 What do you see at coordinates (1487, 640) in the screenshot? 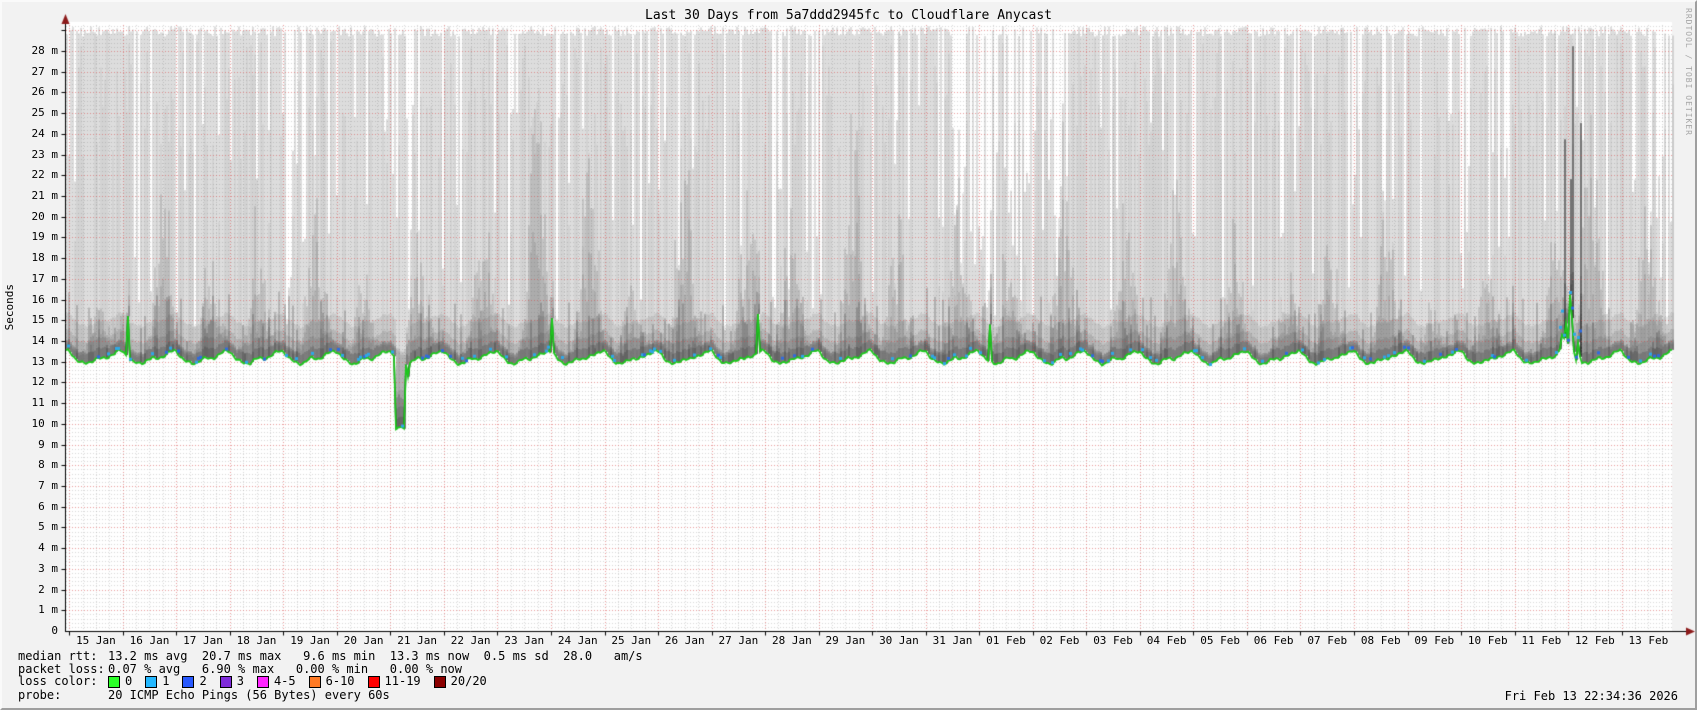
I see `x-tick-label: 10 Feb` at bounding box center [1487, 640].